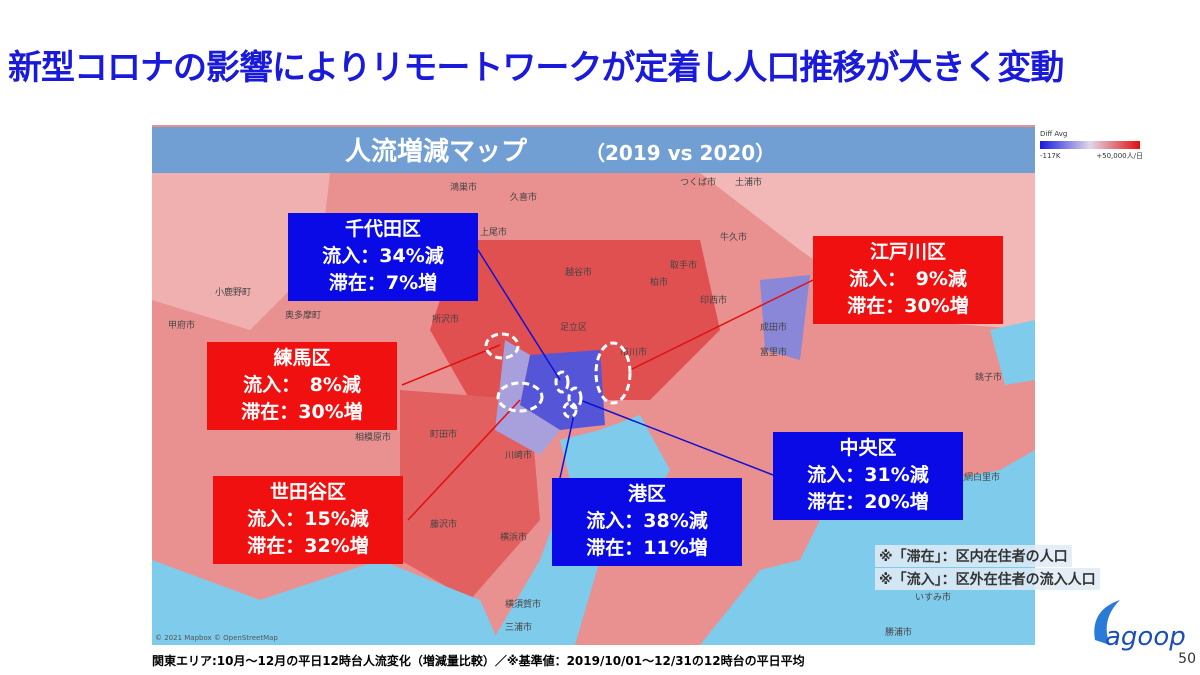  Describe the element at coordinates (646, 494) in the screenshot. I see `ward-name: 港区` at that location.